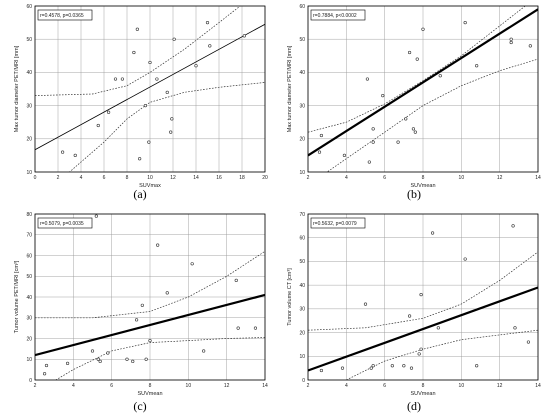  Describe the element at coordinates (29, 215) in the screenshot. I see `y-tick-label: 80` at that location.